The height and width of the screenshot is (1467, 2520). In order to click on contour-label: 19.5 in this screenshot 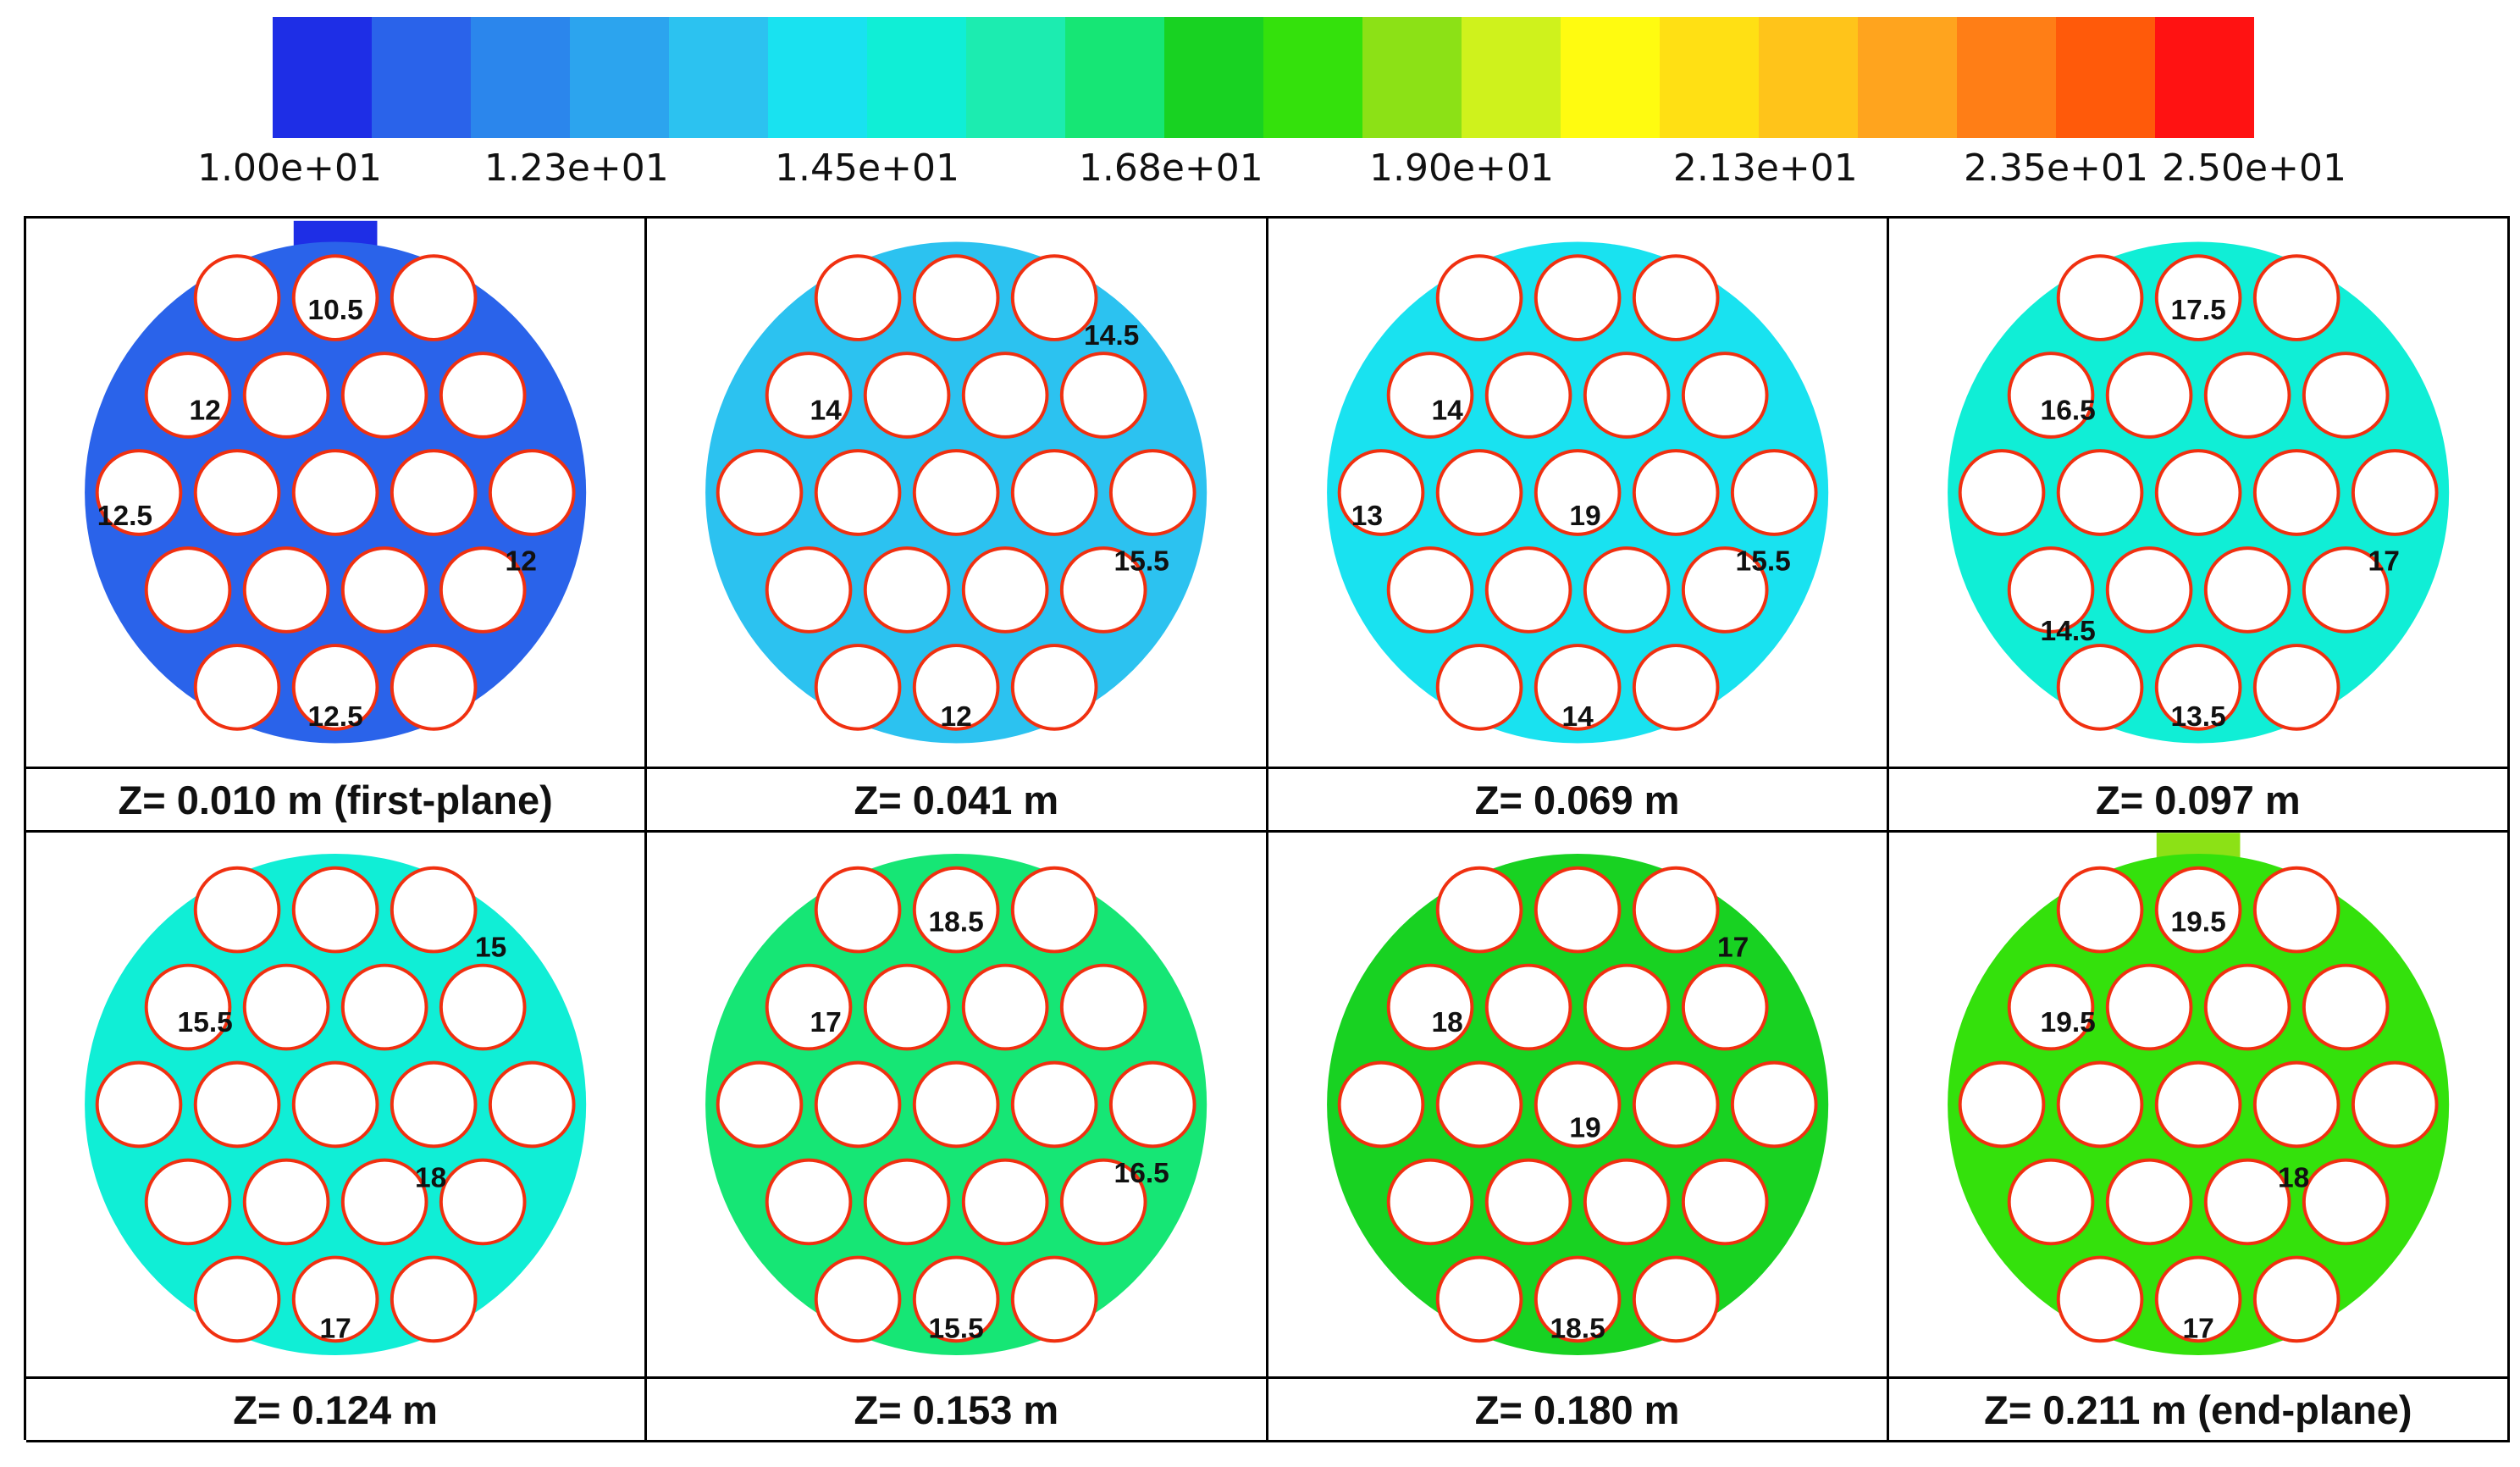, I will do `click(2198, 922)`.